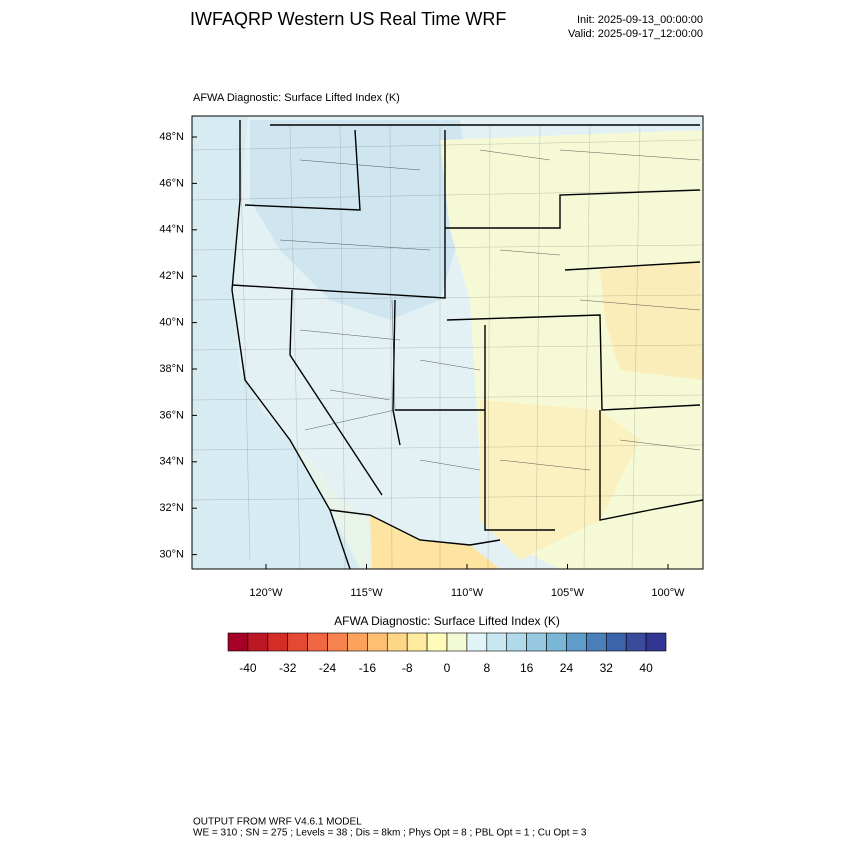  Describe the element at coordinates (171, 555) in the screenshot. I see `lat-label: 30°N` at that location.